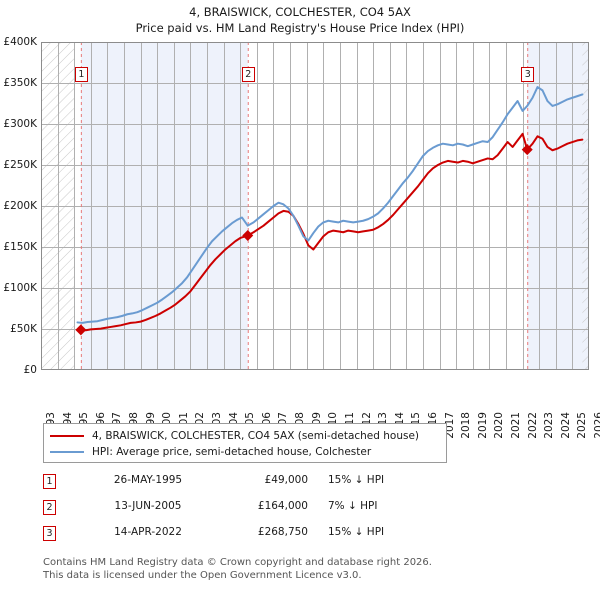 This screenshot has width=600, height=590. What do you see at coordinates (565, 425) in the screenshot?
I see `x-tick-label: 2024` at bounding box center [565, 425].